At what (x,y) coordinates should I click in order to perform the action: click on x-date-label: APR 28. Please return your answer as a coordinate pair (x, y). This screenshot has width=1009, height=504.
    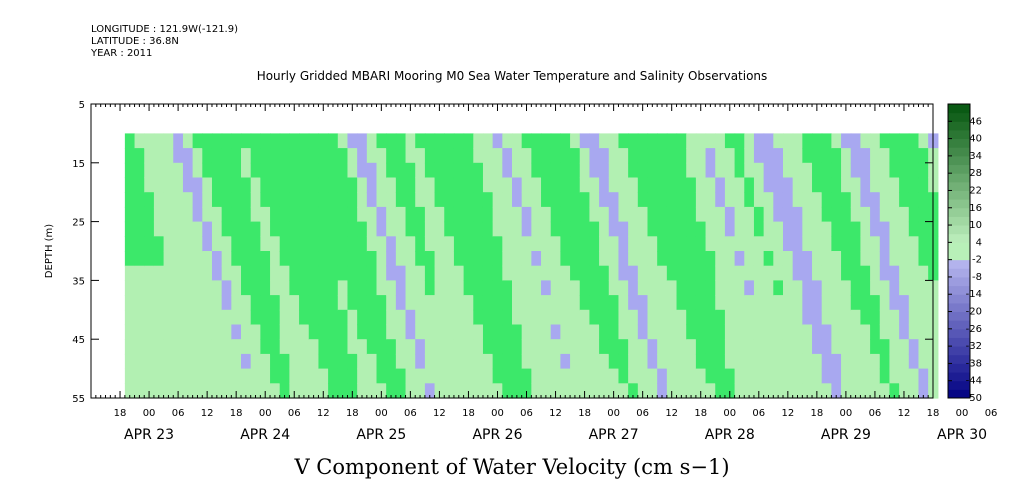
    Looking at the image, I should click on (730, 435).